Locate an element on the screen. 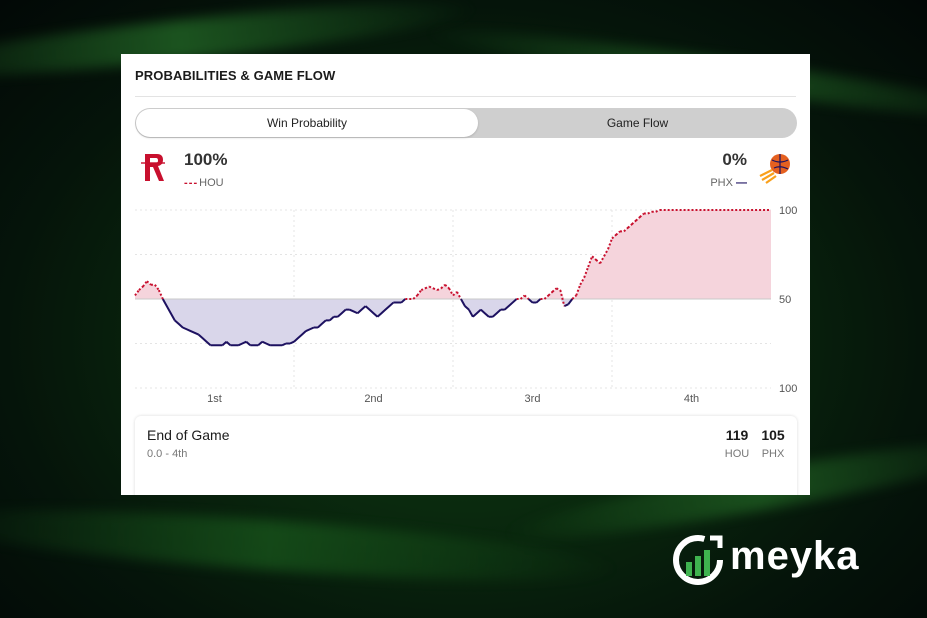 The height and width of the screenshot is (618, 927). view-toggle: Win Probability Game Flow is located at coordinates (466, 123).